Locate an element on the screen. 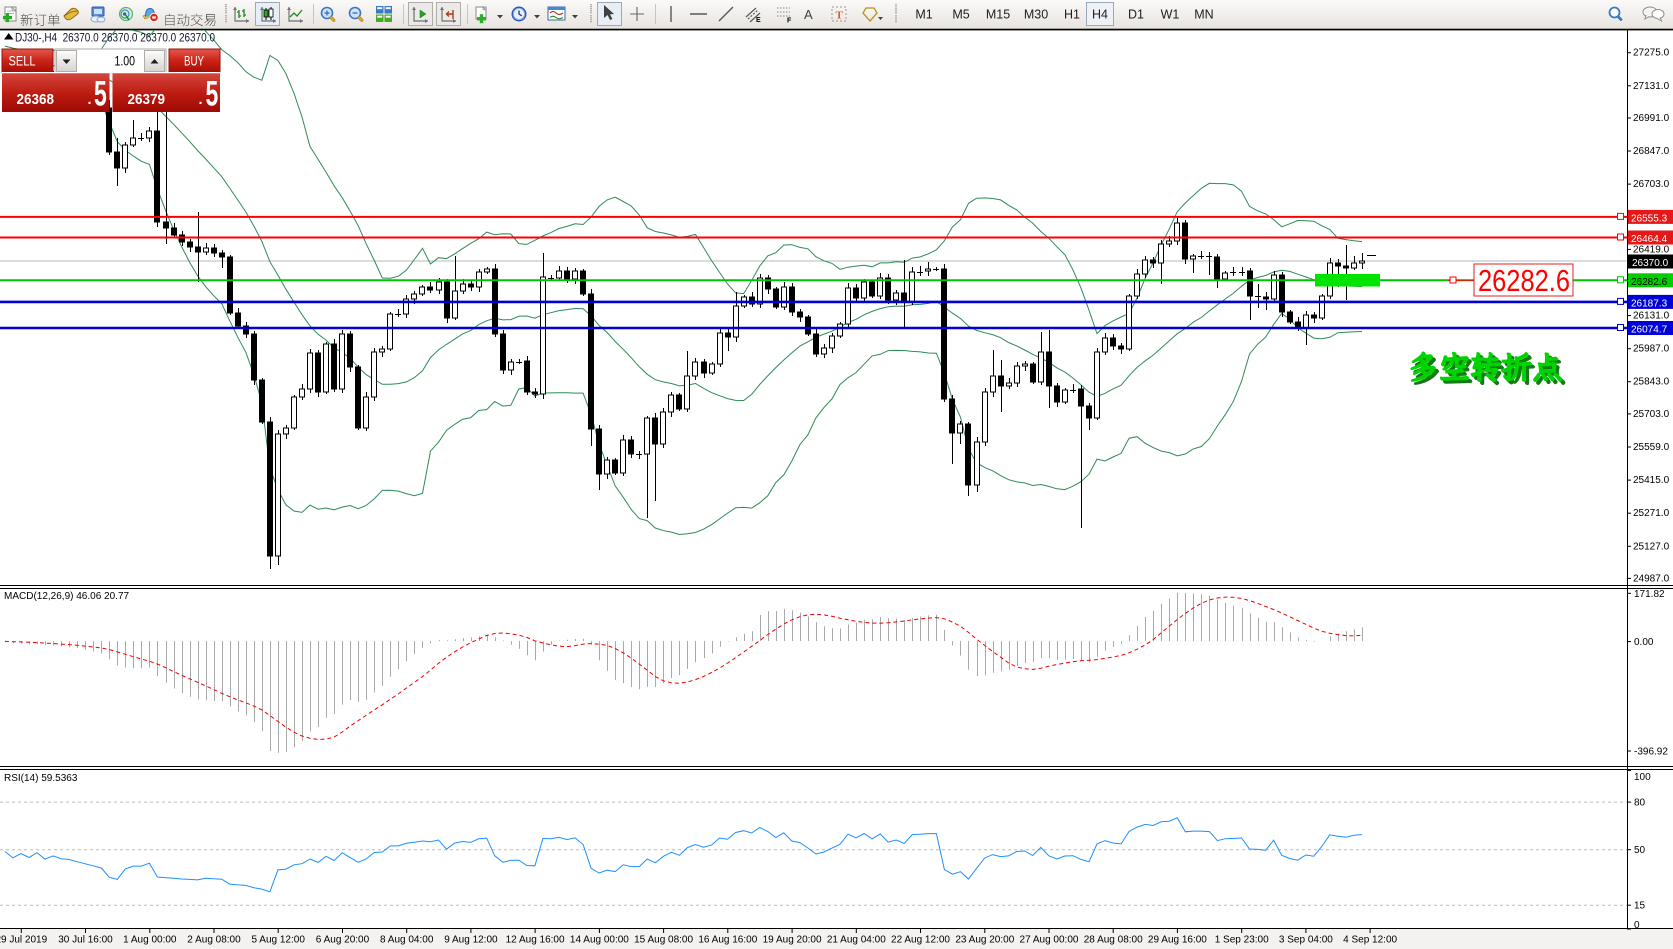  svg-text: M5 is located at coordinates (960, 15).